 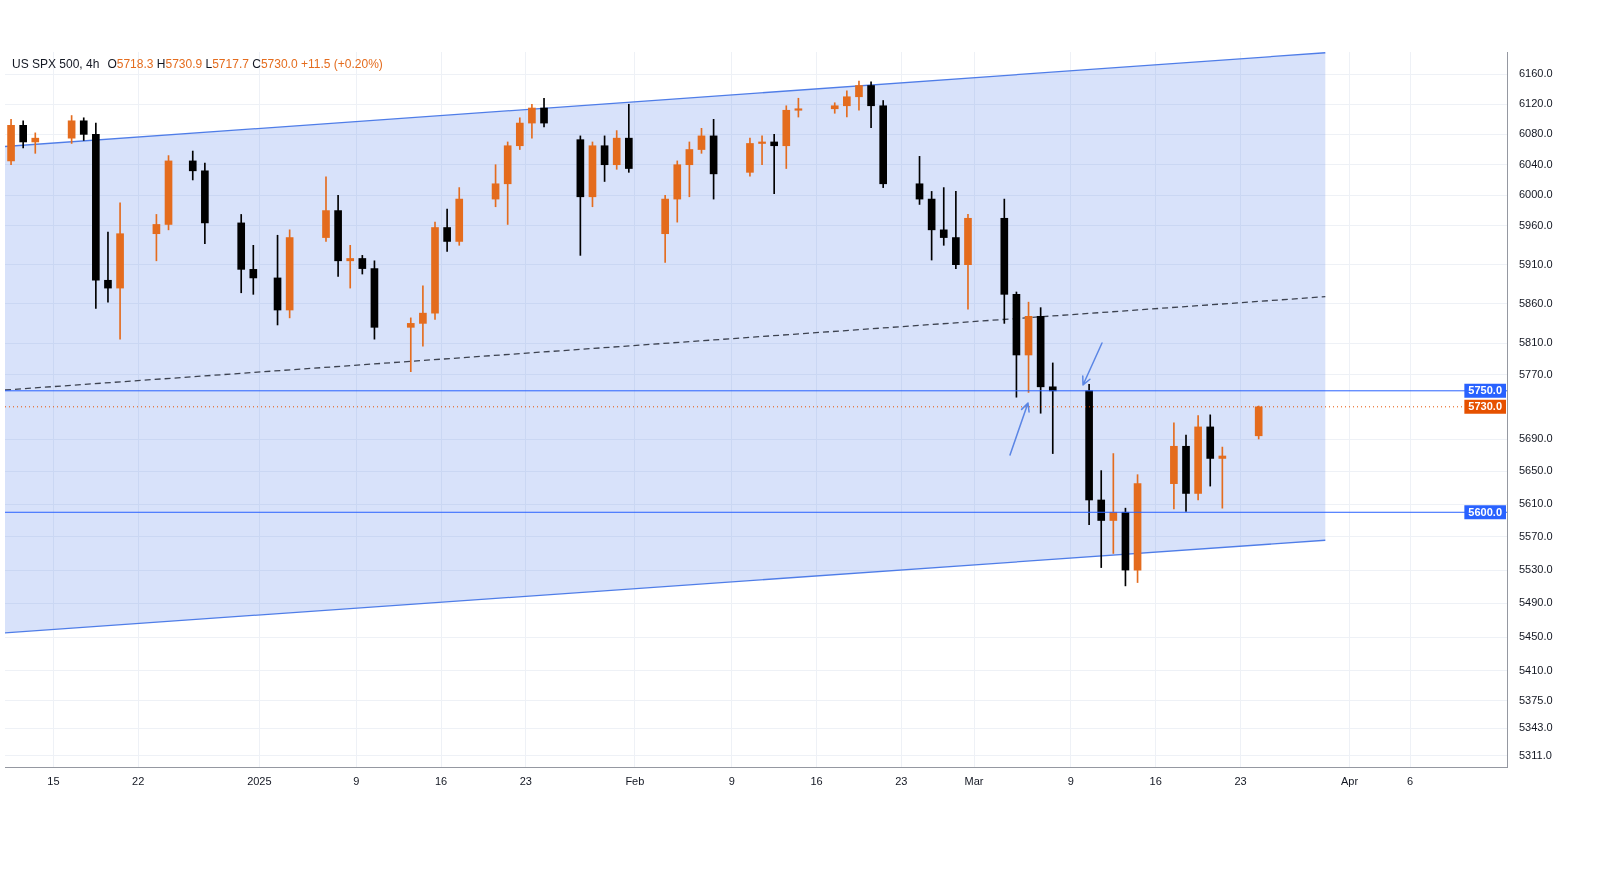 I want to click on y-tick-label: 5570.0, so click(x=1536, y=535).